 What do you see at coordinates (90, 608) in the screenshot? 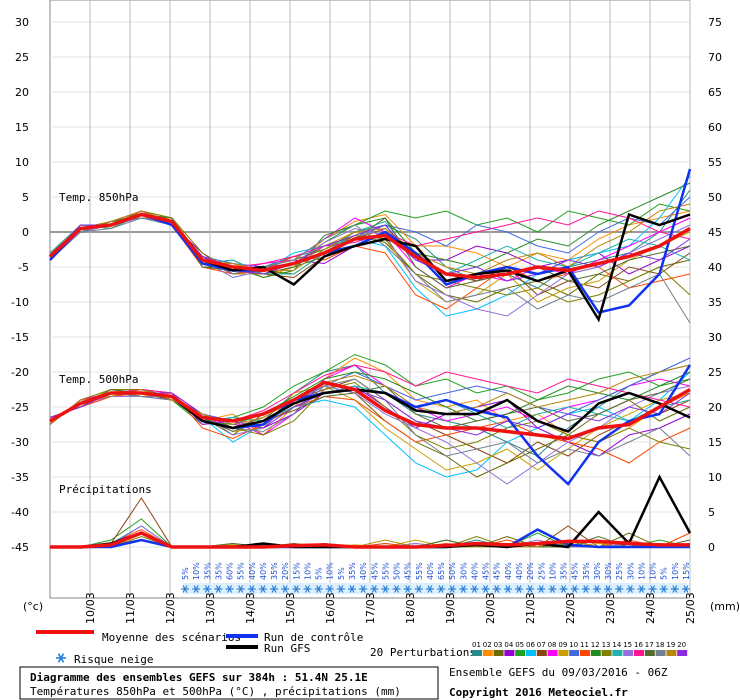
I see `x-date-label: 10/03` at bounding box center [90, 608].